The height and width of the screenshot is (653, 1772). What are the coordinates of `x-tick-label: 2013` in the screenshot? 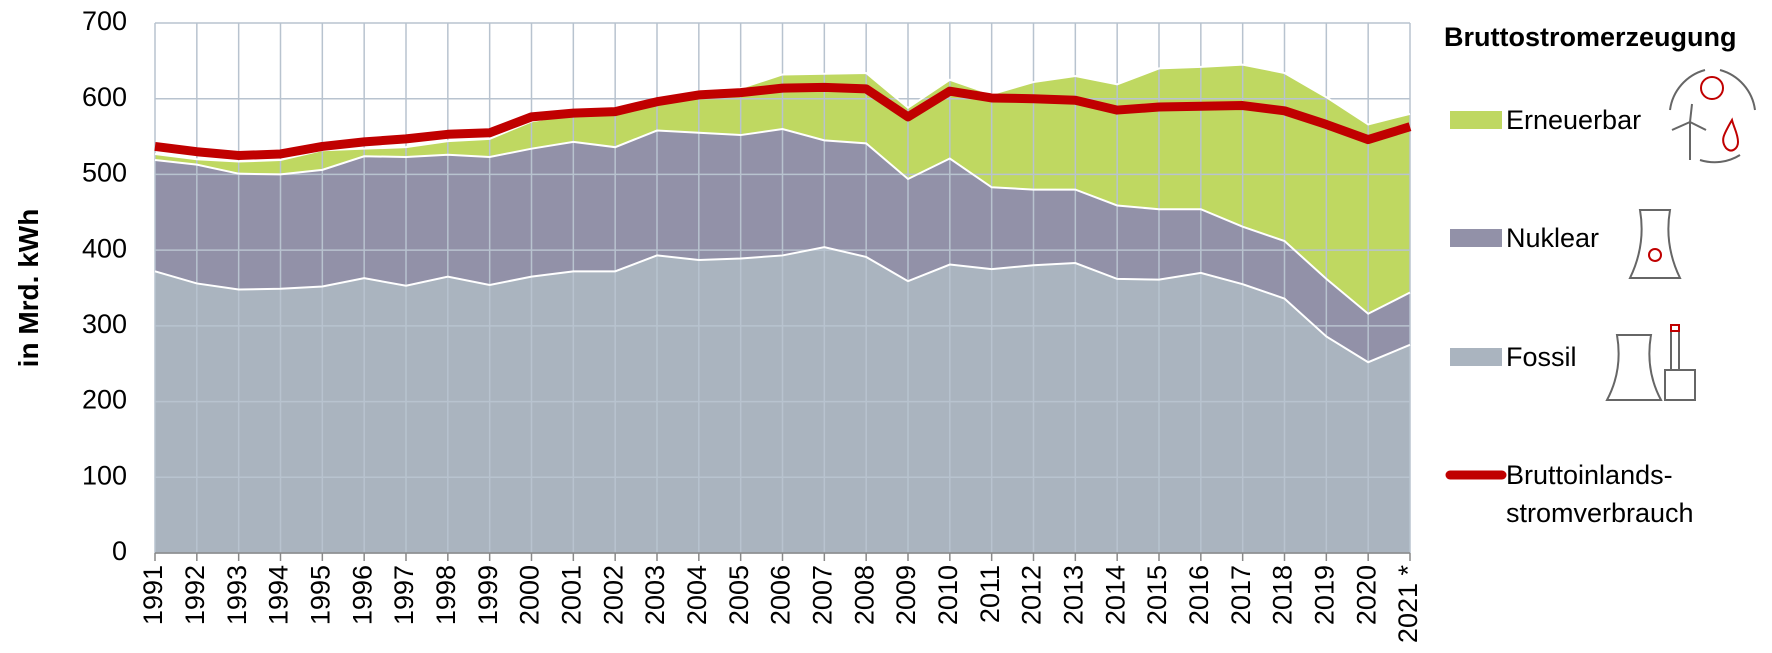 It's located at (1073, 595).